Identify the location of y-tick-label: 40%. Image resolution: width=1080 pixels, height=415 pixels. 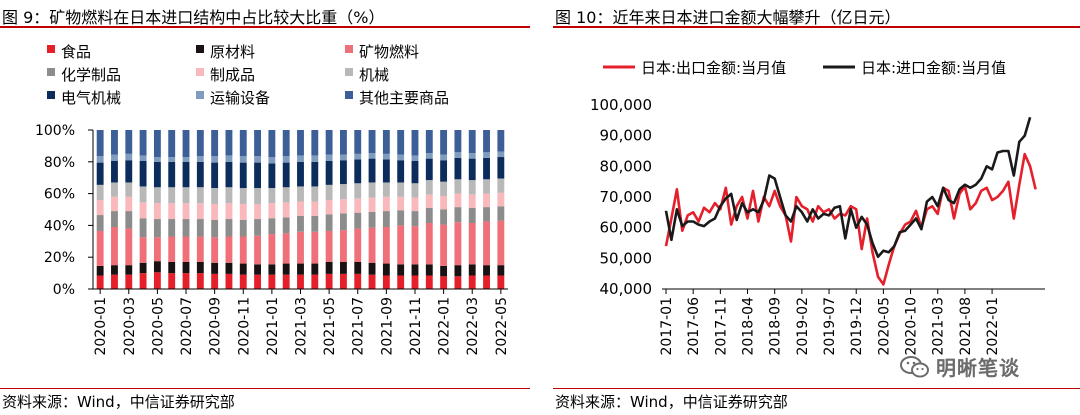
(59, 226).